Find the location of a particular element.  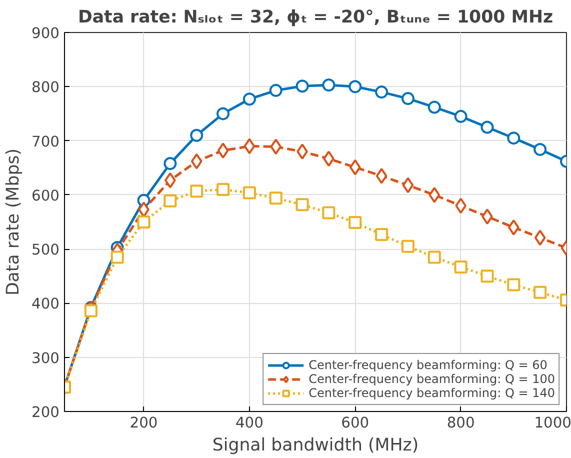

y-tick-label: 500 is located at coordinates (46, 250).